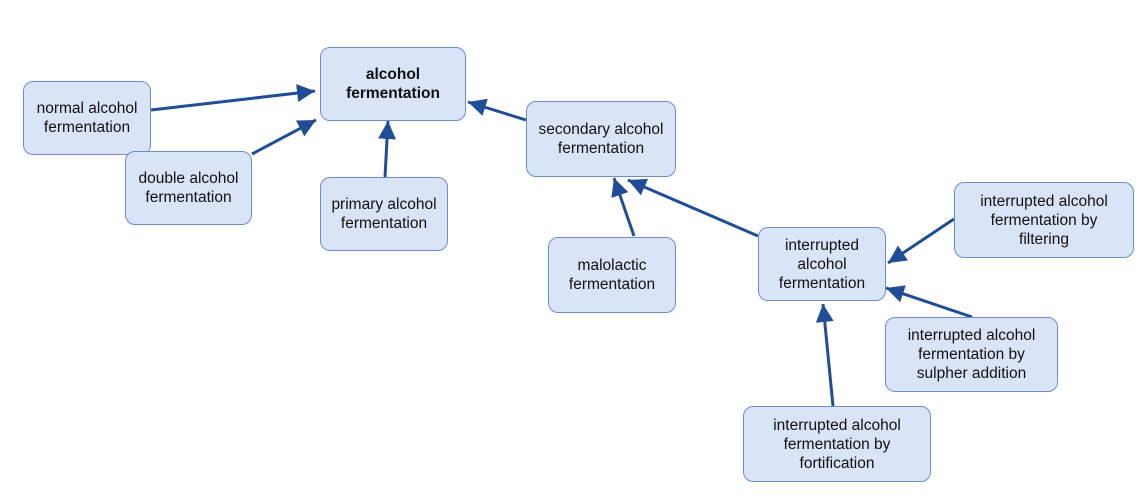  I want to click on node-normal-alcohol-fermentation-label: normal alcohol fermentation, so click(87, 118).